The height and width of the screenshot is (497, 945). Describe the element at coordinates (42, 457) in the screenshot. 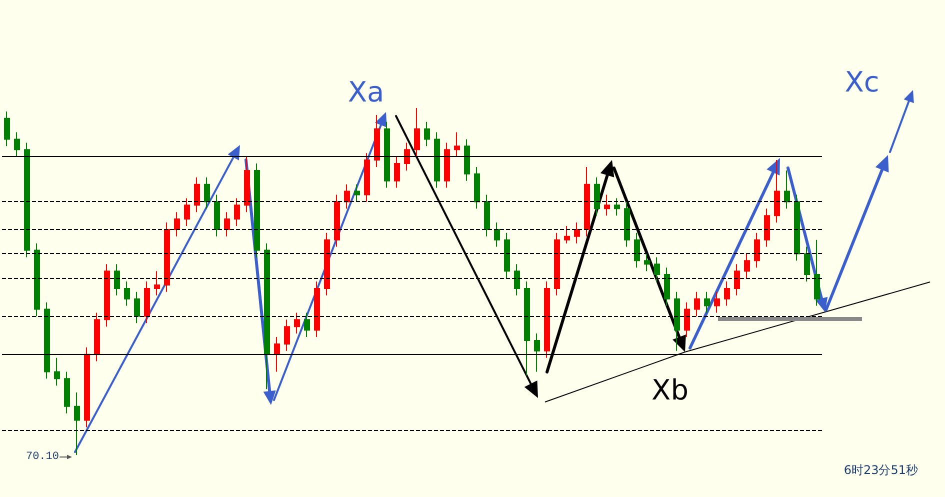

I see `annotation: 70.10` at that location.